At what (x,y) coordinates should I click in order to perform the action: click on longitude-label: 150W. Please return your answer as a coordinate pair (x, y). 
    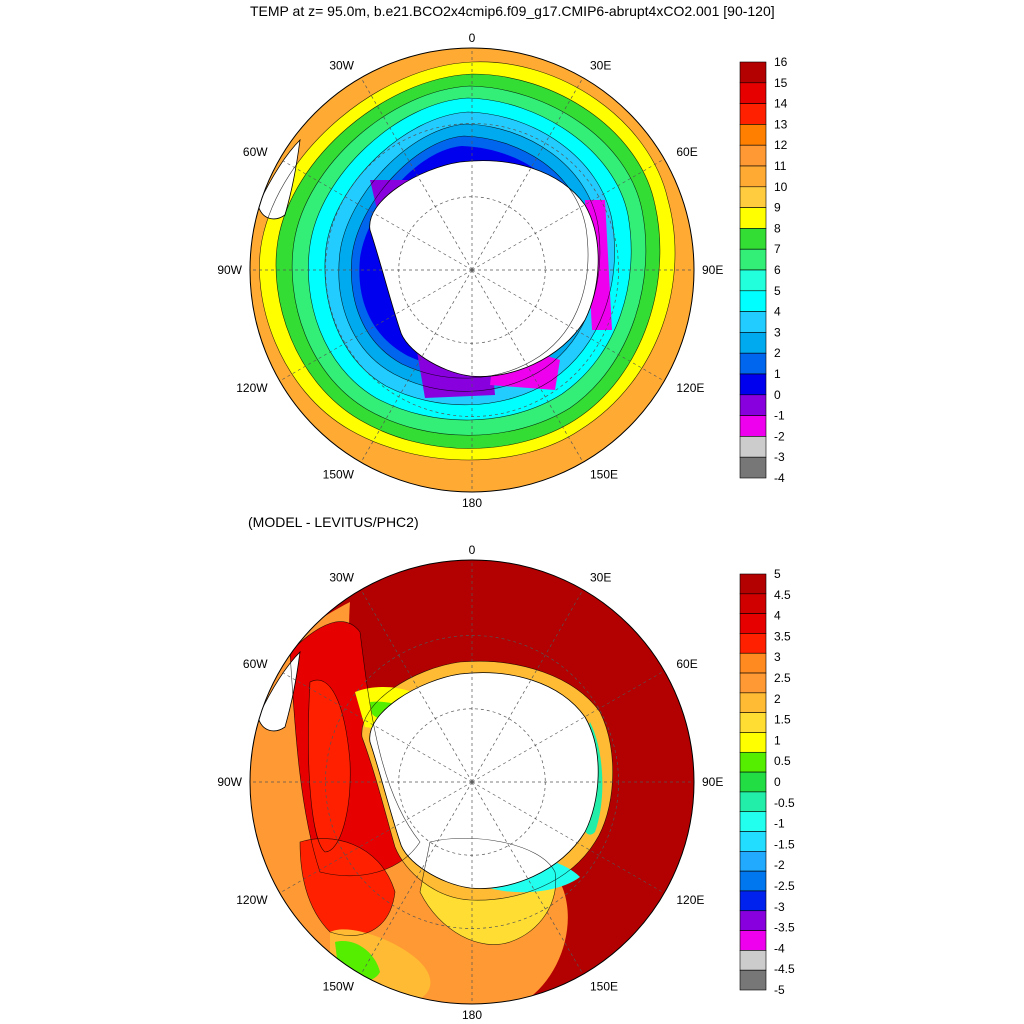
    Looking at the image, I should click on (339, 474).